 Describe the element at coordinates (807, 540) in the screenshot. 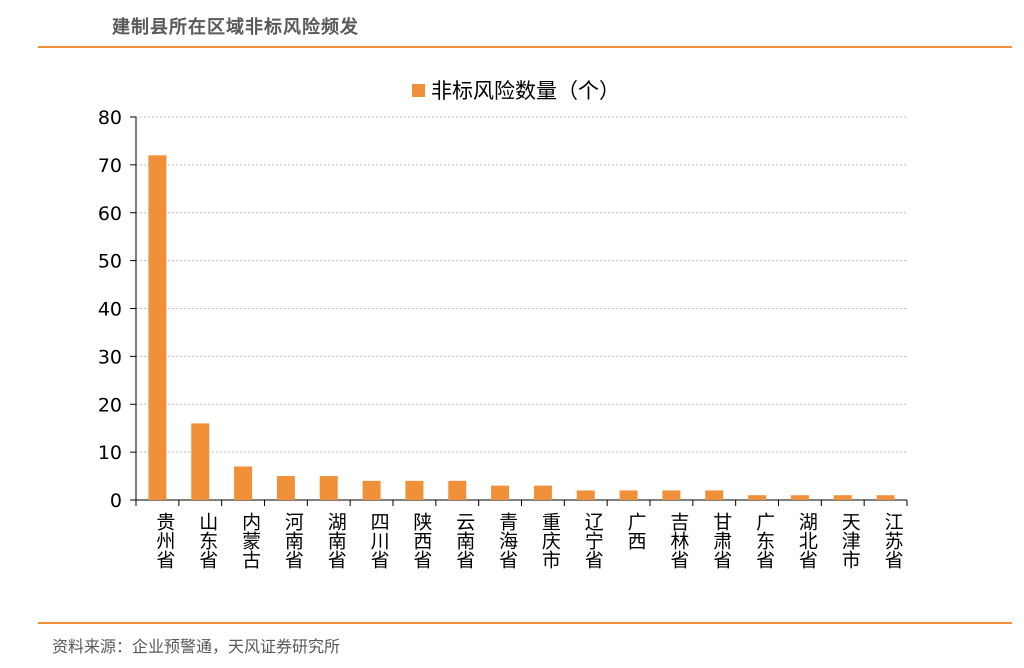

I see `category-label: 湖北省` at that location.